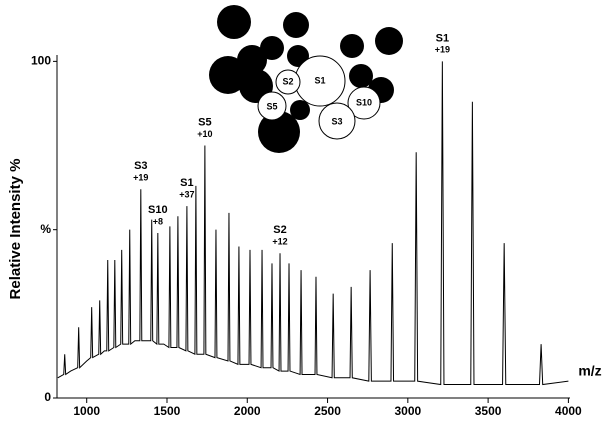 Image resolution: width=608 pixels, height=427 pixels. Describe the element at coordinates (86, 411) in the screenshot. I see `x-tick-label: 1000` at that location.